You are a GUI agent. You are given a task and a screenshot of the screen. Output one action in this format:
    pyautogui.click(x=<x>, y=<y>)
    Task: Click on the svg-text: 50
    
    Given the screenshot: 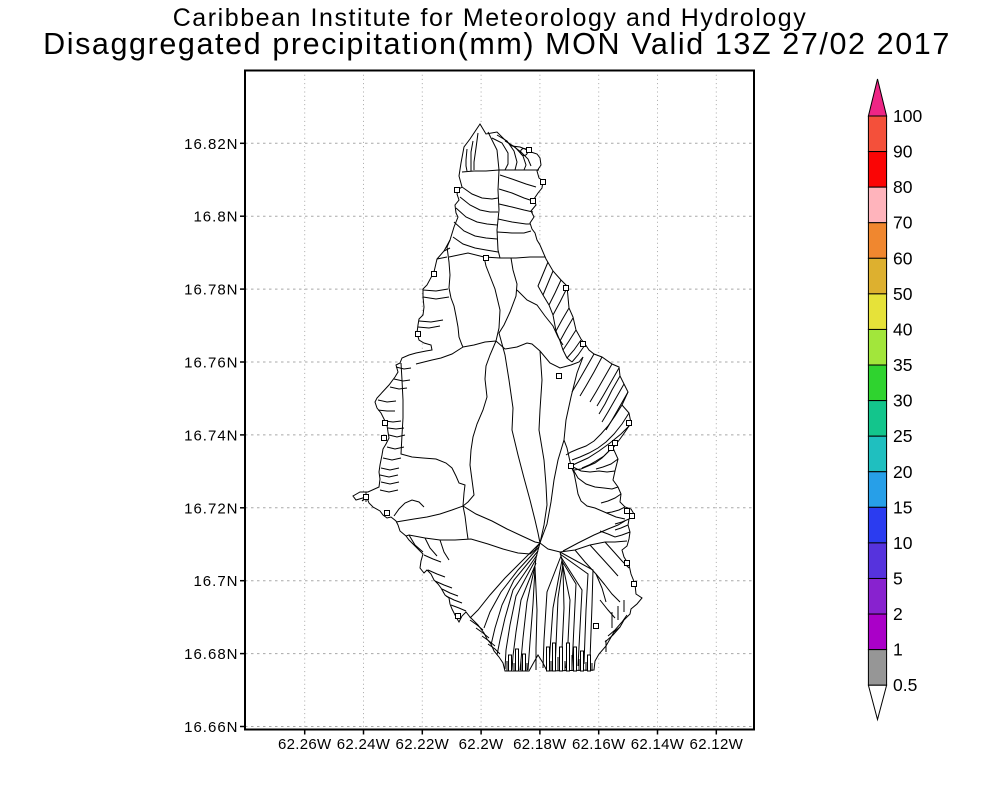 What is the action you would take?
    pyautogui.click(x=903, y=294)
    